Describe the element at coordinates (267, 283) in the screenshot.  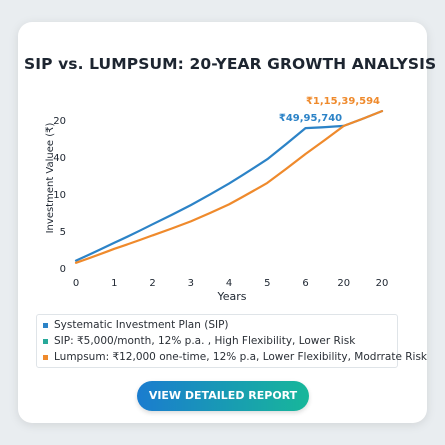
I see `x-tick-label: 5` at that location.